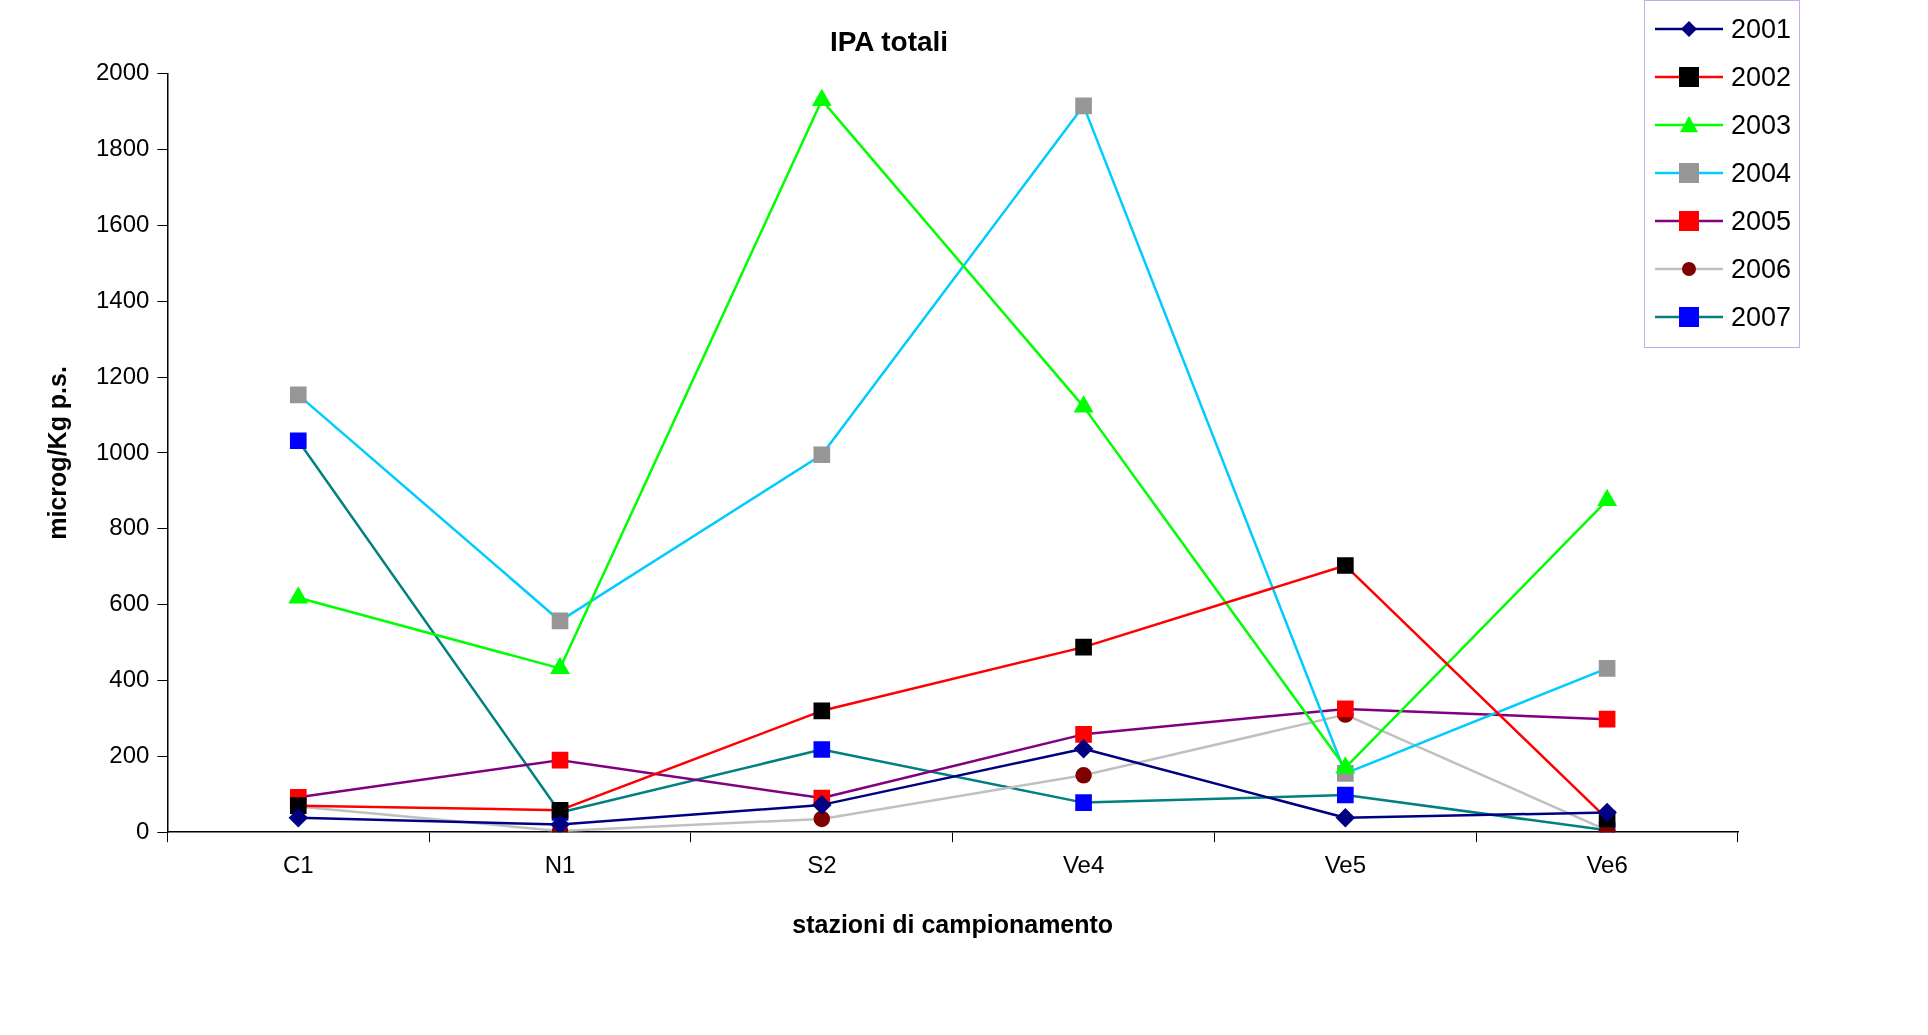  What do you see at coordinates (822, 865) in the screenshot?
I see `x-tick-label: S2` at bounding box center [822, 865].